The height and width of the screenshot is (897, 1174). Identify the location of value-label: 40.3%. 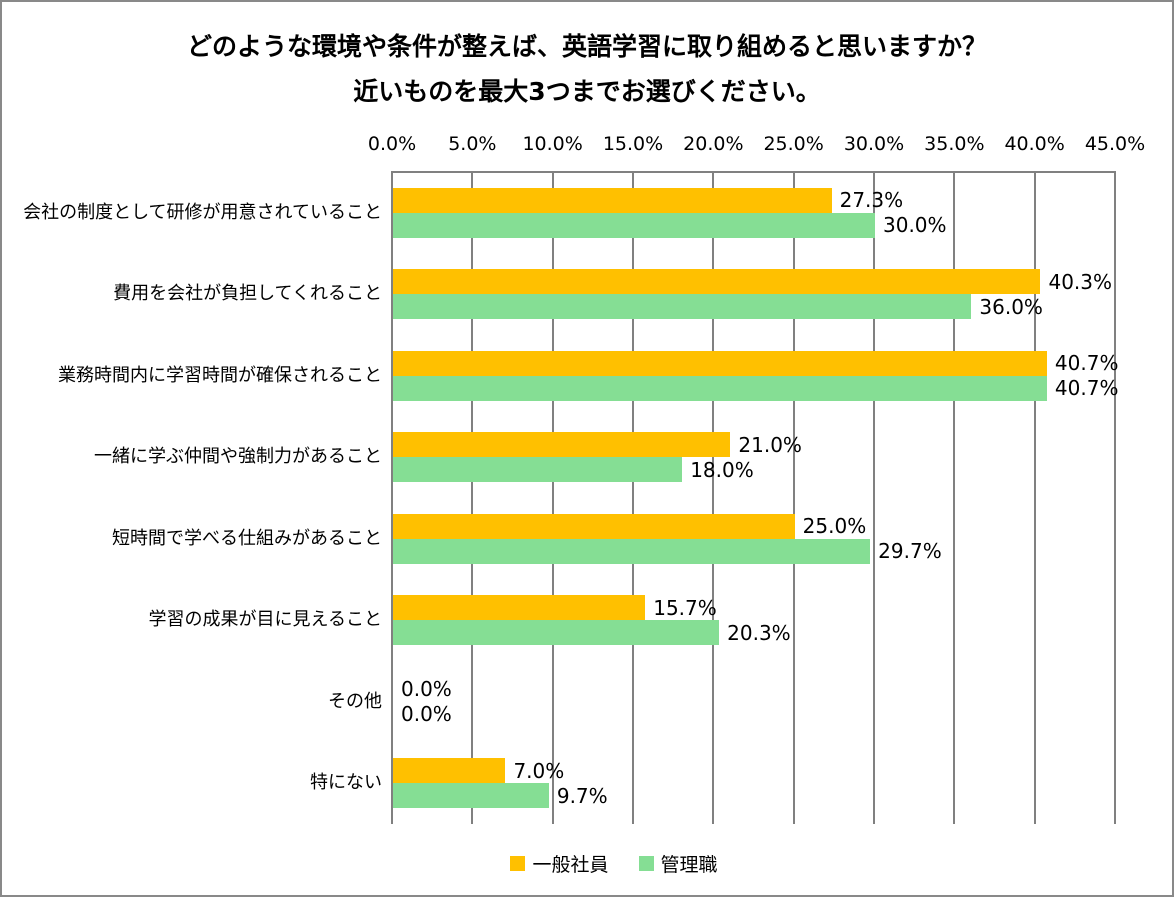
(1080, 281).